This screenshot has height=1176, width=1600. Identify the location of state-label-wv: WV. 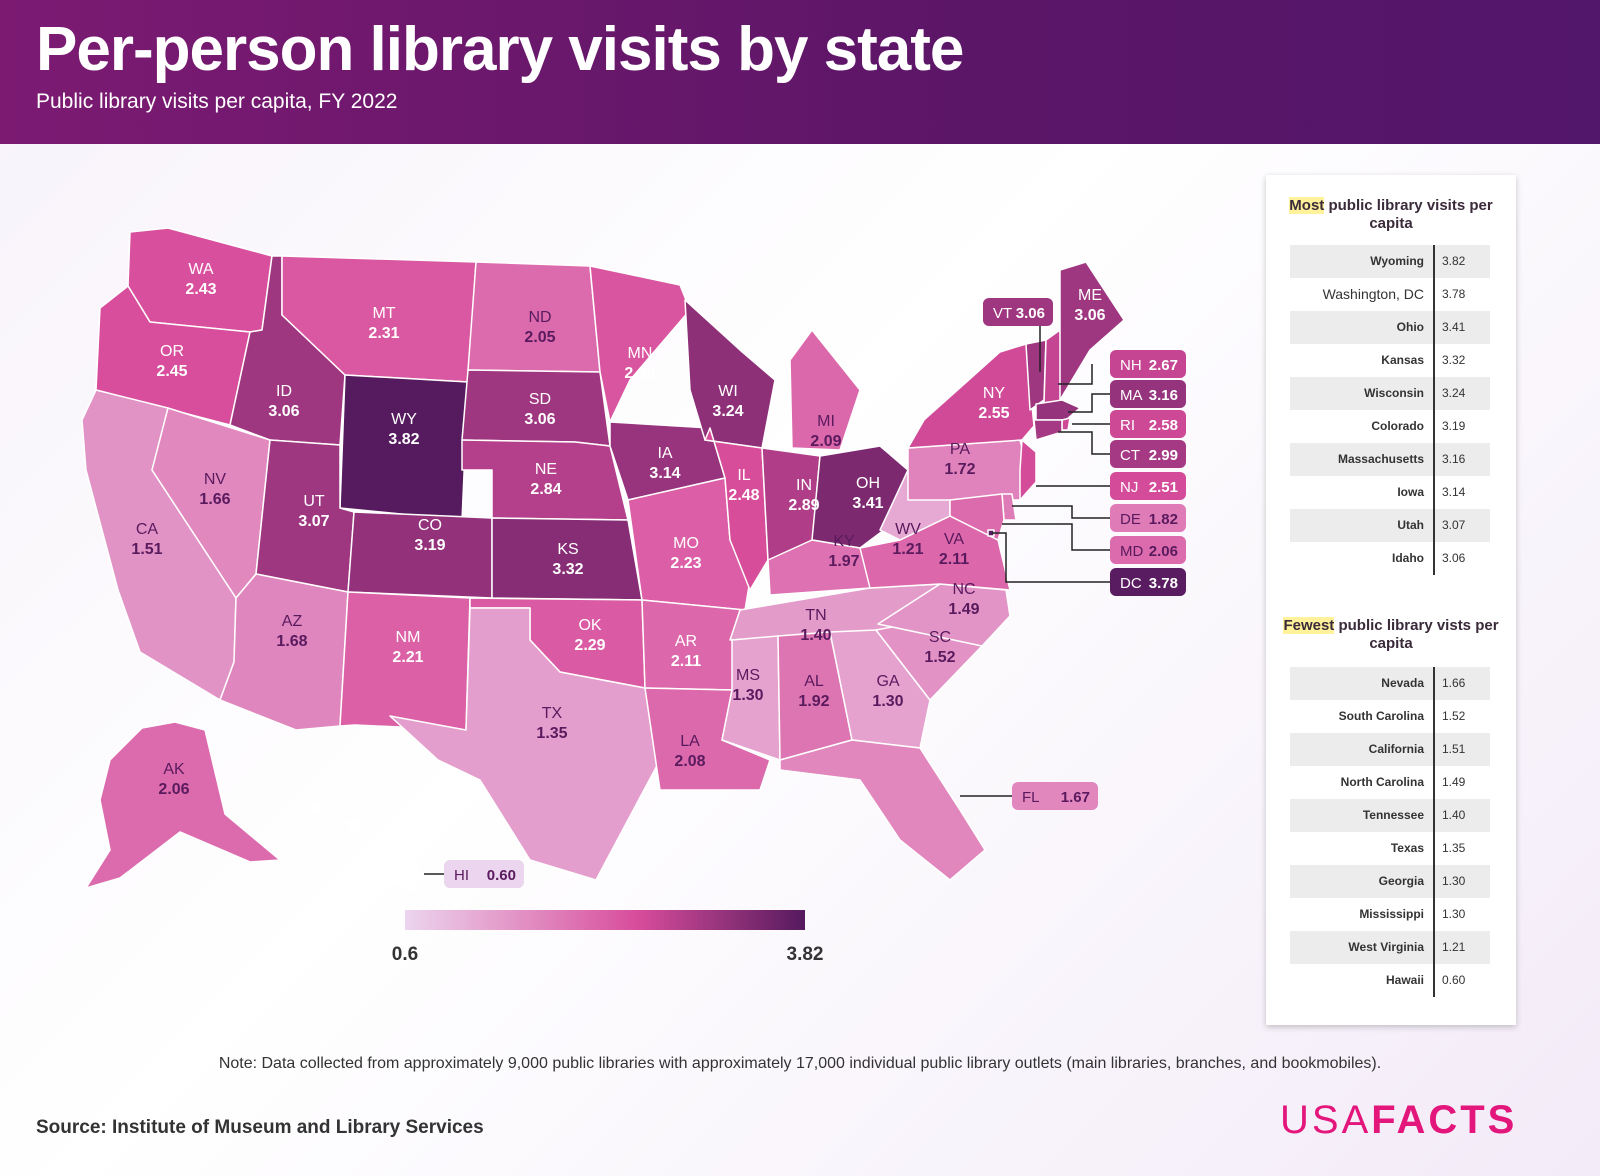
(908, 529).